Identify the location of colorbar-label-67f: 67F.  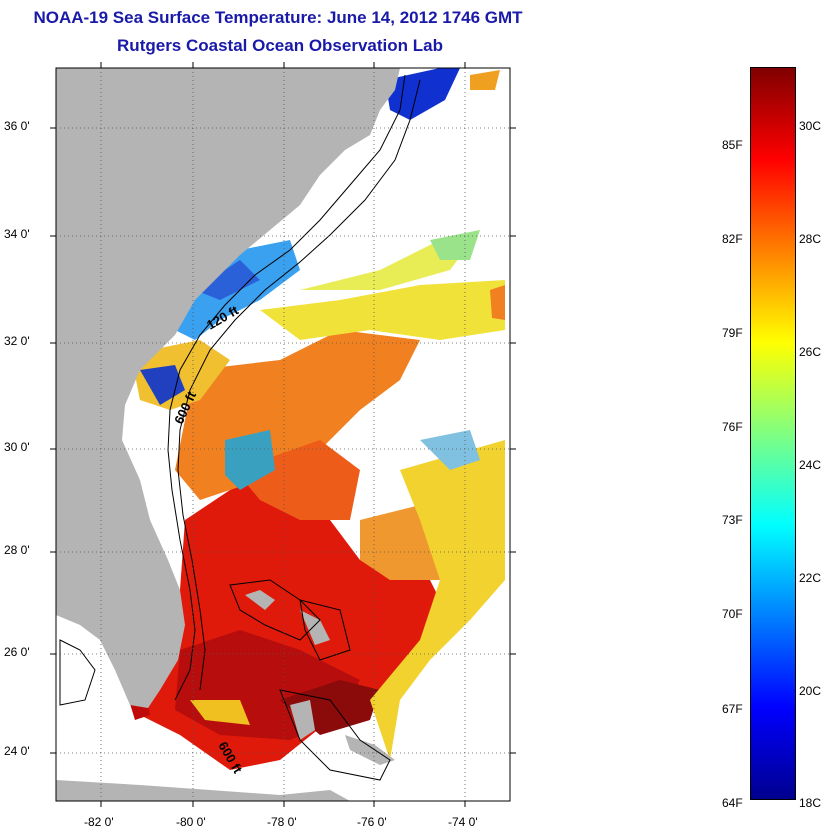
(732, 709).